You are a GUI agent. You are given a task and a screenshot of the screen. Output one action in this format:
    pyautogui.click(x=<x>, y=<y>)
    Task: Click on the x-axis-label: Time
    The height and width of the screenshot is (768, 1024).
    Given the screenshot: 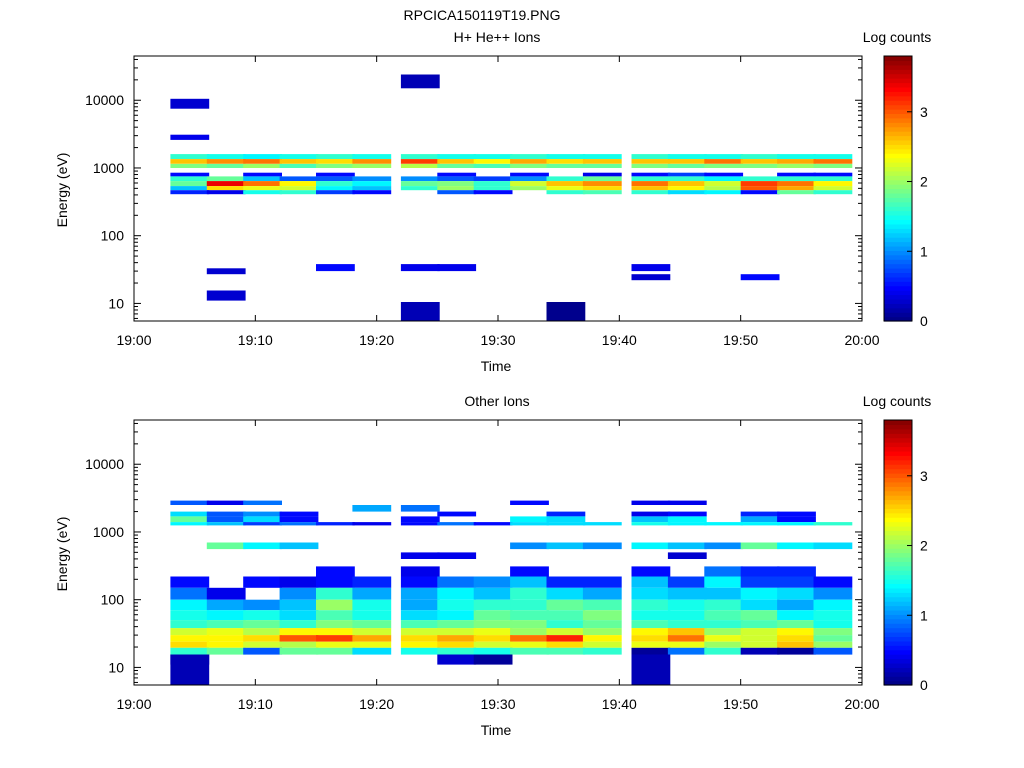 What is the action you would take?
    pyautogui.click(x=496, y=366)
    